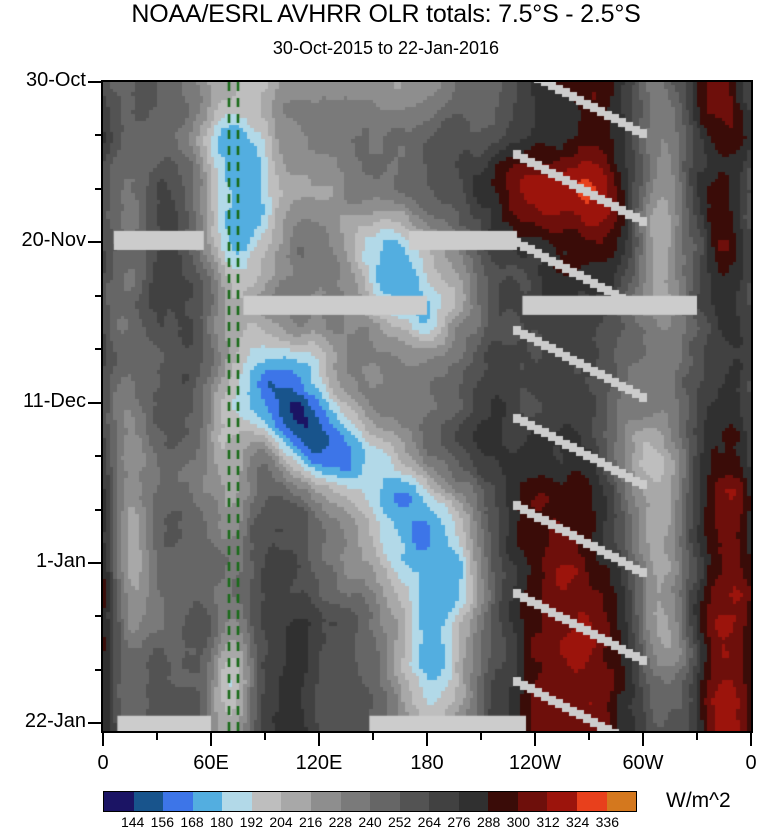  Describe the element at coordinates (55, 80) in the screenshot. I see `y-axis-label: 30-Oct` at that location.